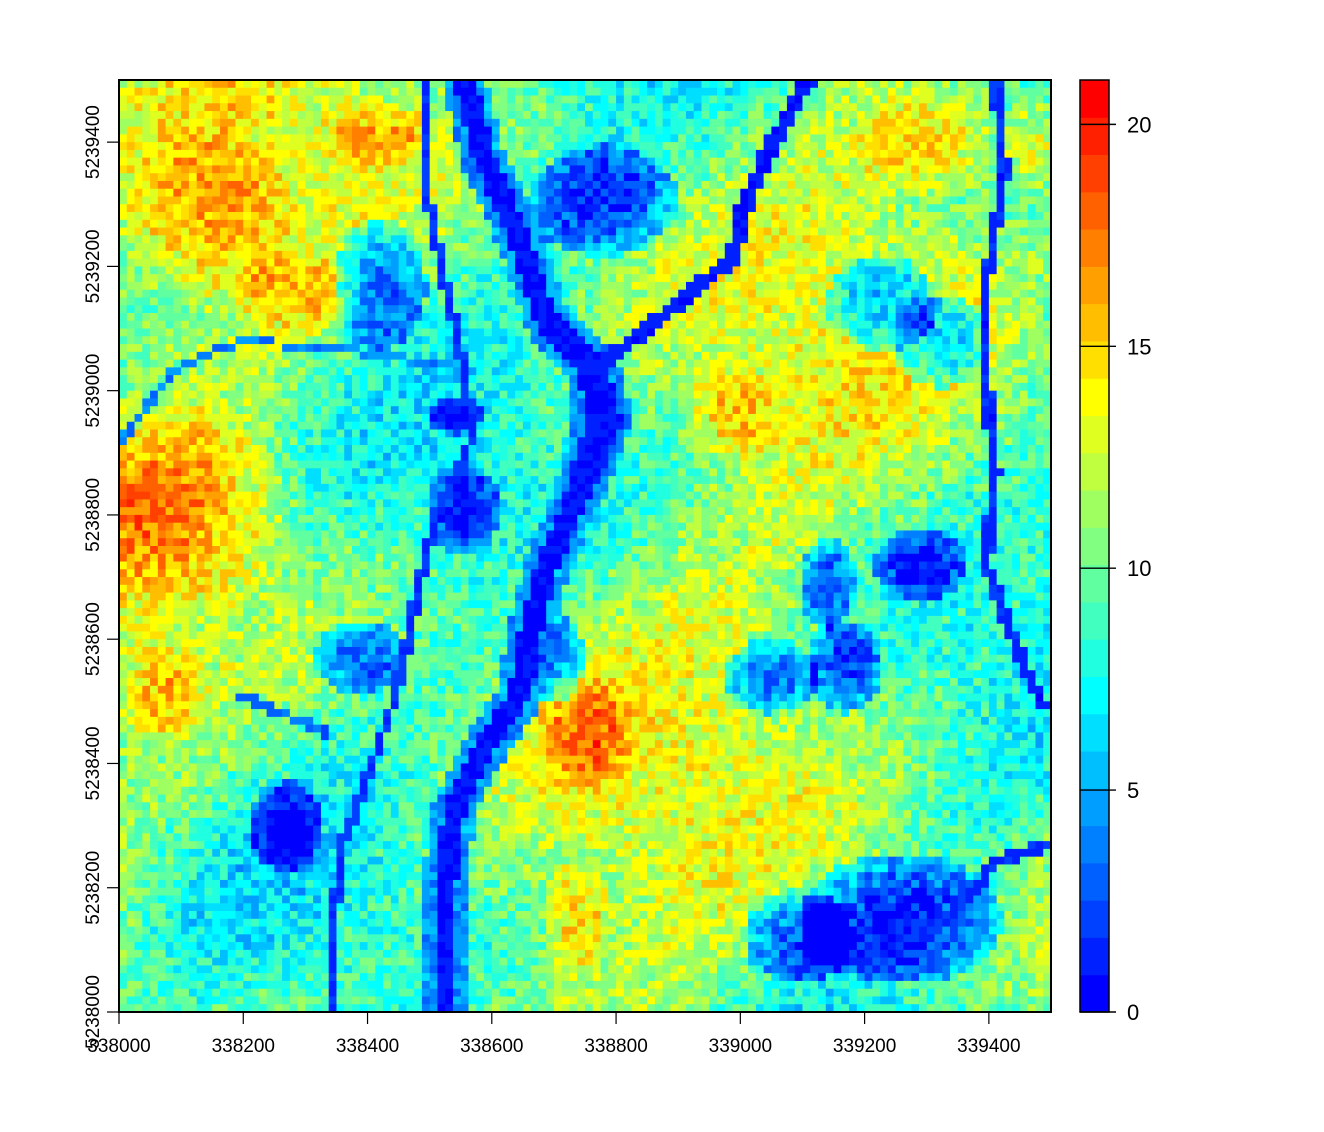  I want to click on y-tick-label: 5238000, so click(93, 1012).